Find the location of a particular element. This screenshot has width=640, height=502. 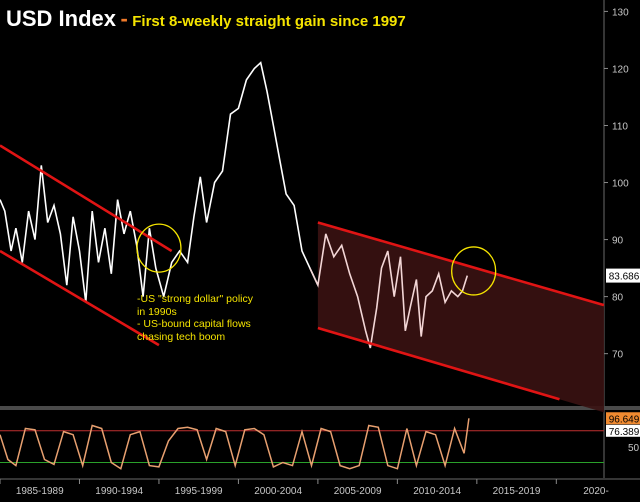

title-subtitle: First 8-weekly straight gain since 1997 is located at coordinates (269, 21).